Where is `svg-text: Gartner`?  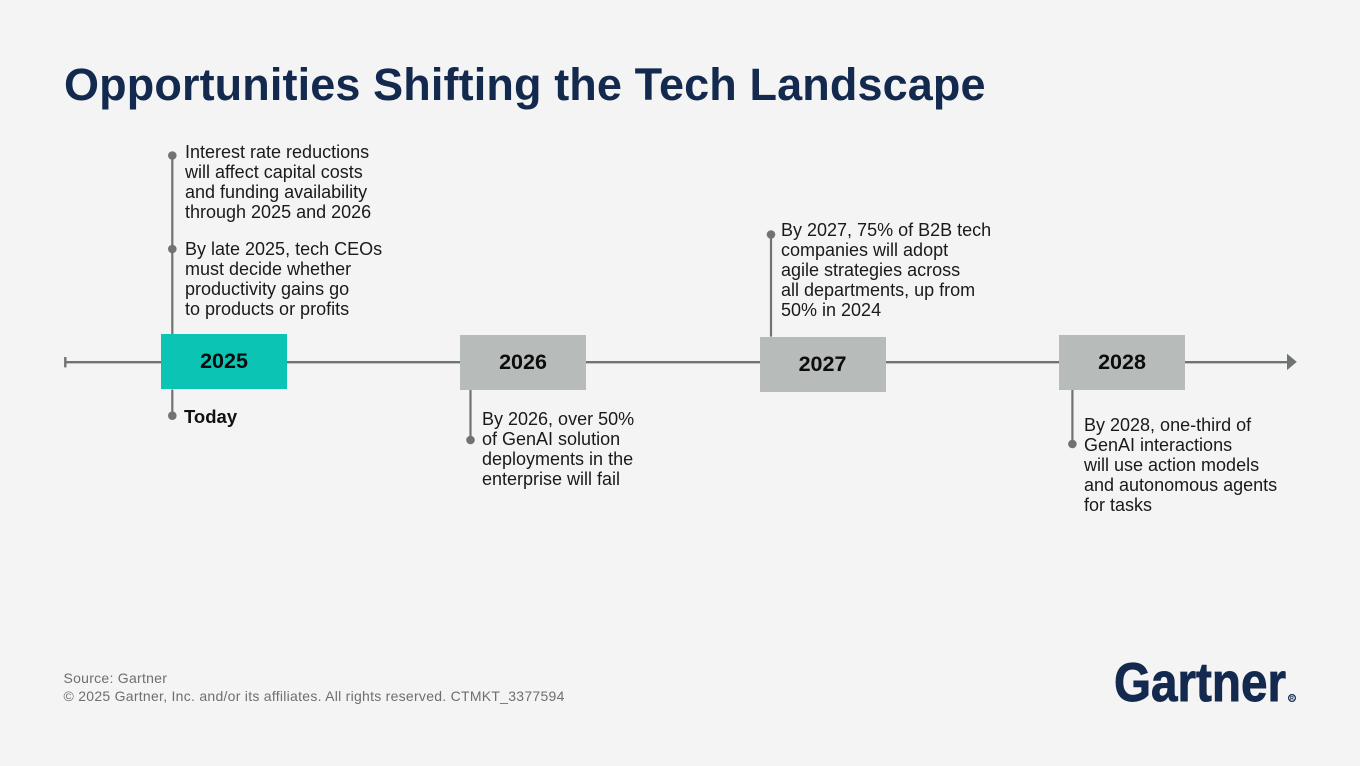
svg-text: Gartner is located at coordinates (1200, 682).